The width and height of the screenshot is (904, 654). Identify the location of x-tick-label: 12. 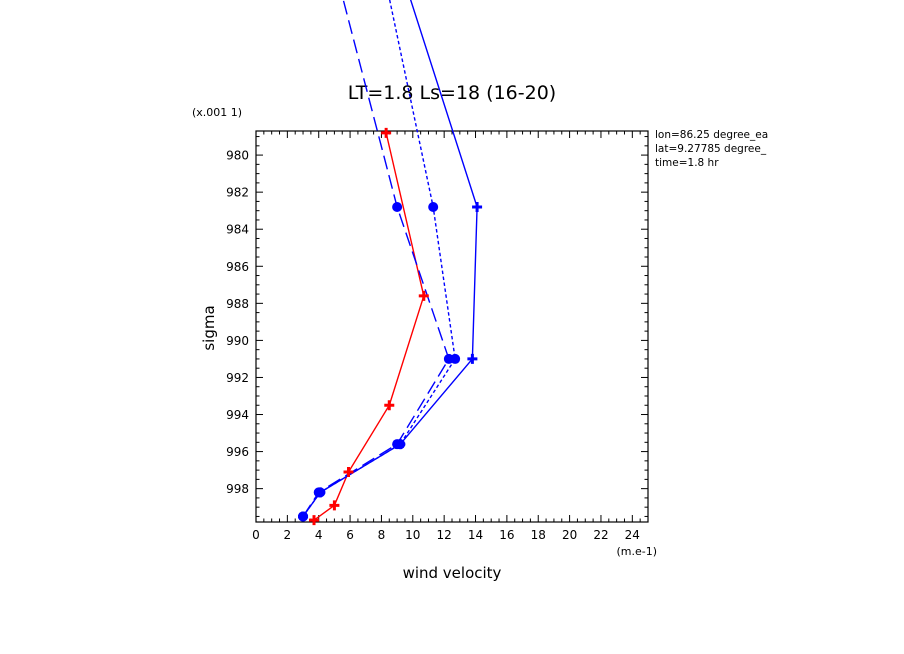
(444, 535).